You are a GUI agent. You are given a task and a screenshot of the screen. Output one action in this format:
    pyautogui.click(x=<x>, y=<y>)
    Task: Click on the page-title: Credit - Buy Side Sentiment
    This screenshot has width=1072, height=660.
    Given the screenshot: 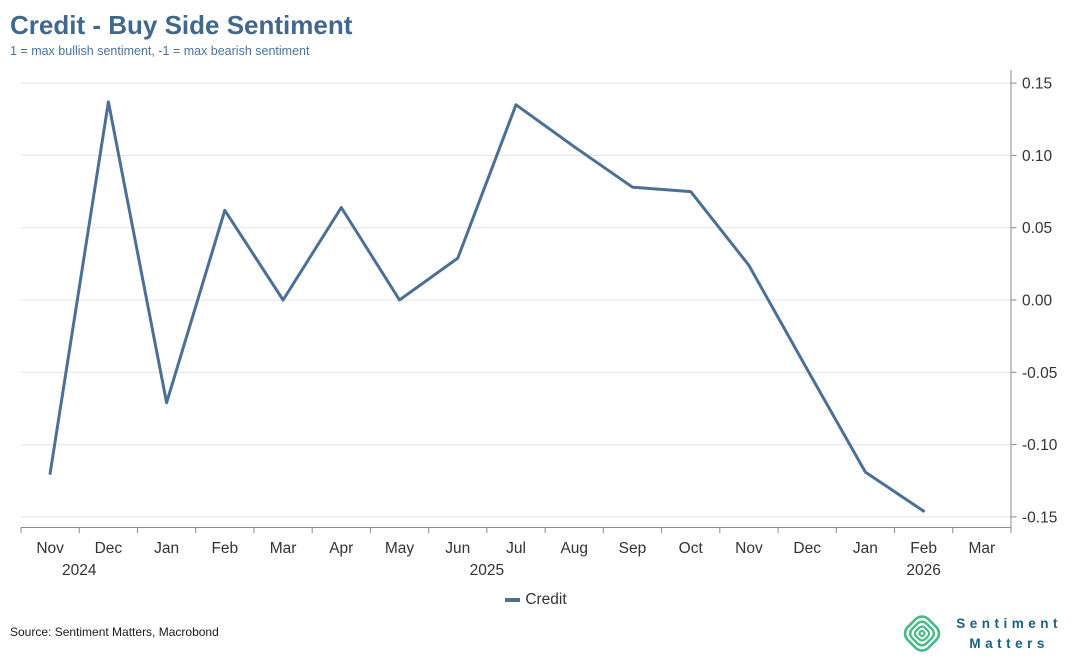 What is the action you would take?
    pyautogui.click(x=181, y=25)
    